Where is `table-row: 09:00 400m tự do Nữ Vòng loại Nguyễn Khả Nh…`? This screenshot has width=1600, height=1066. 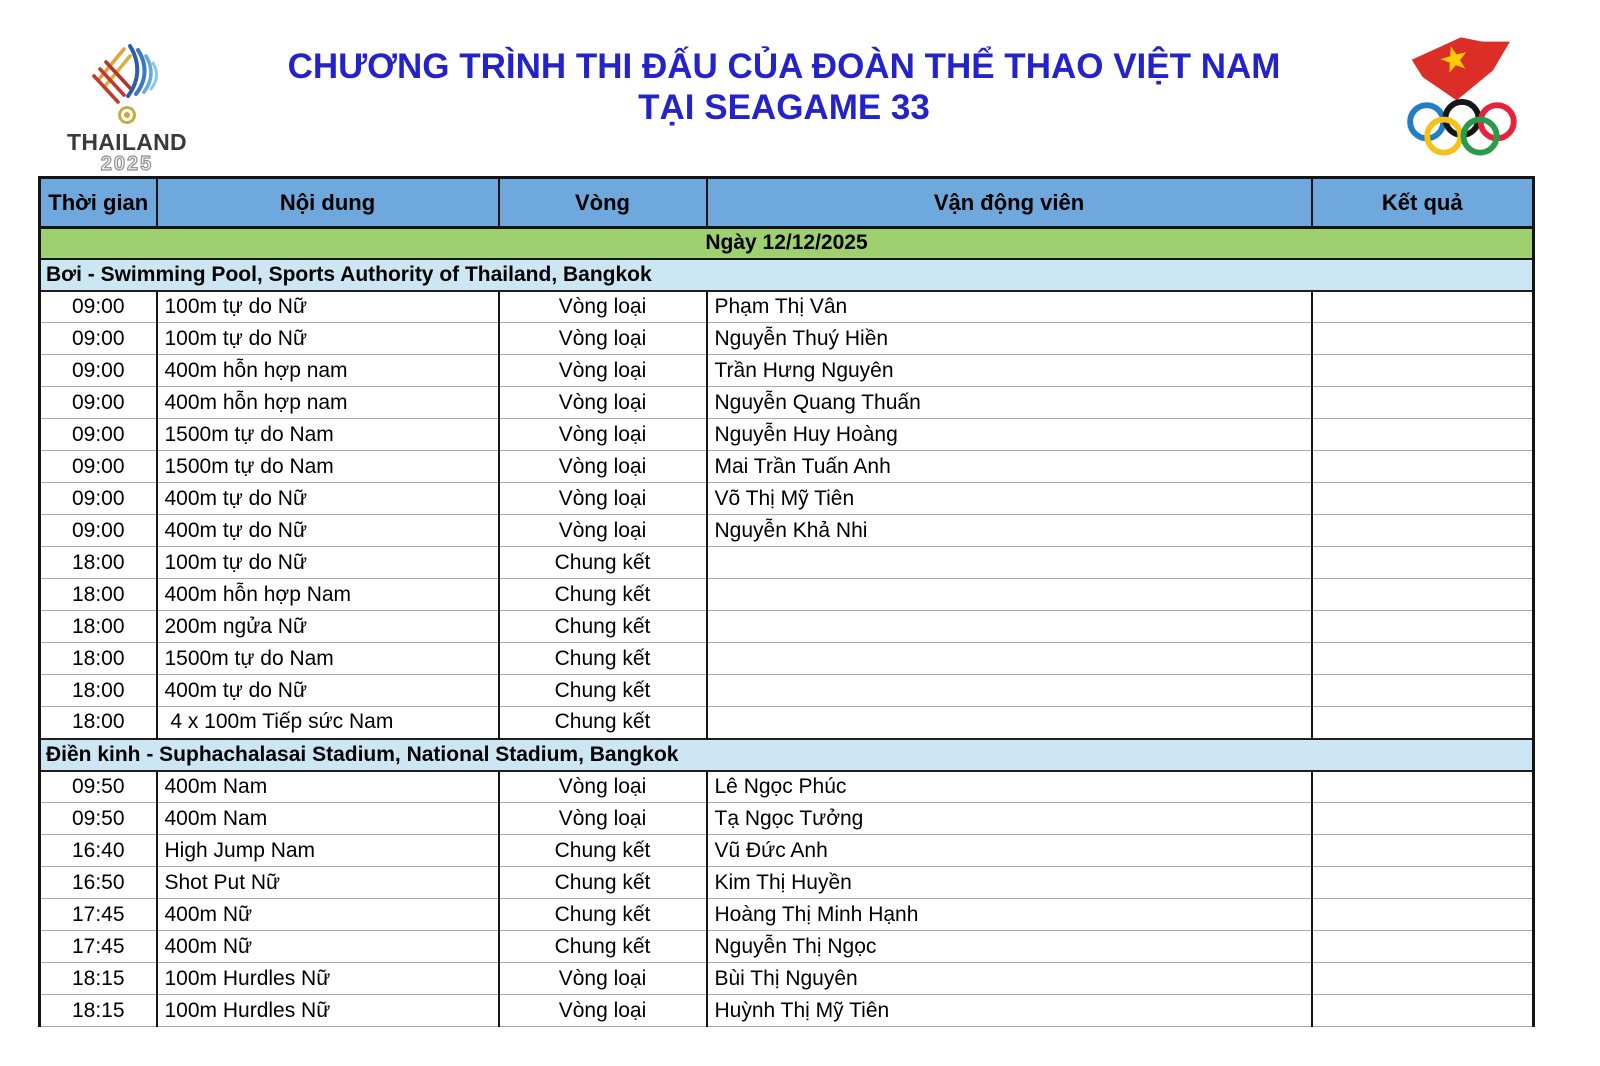
table-row: 09:00 400m tự do Nữ Vòng loại Nguyễn Khả Nh… is located at coordinates (786, 530).